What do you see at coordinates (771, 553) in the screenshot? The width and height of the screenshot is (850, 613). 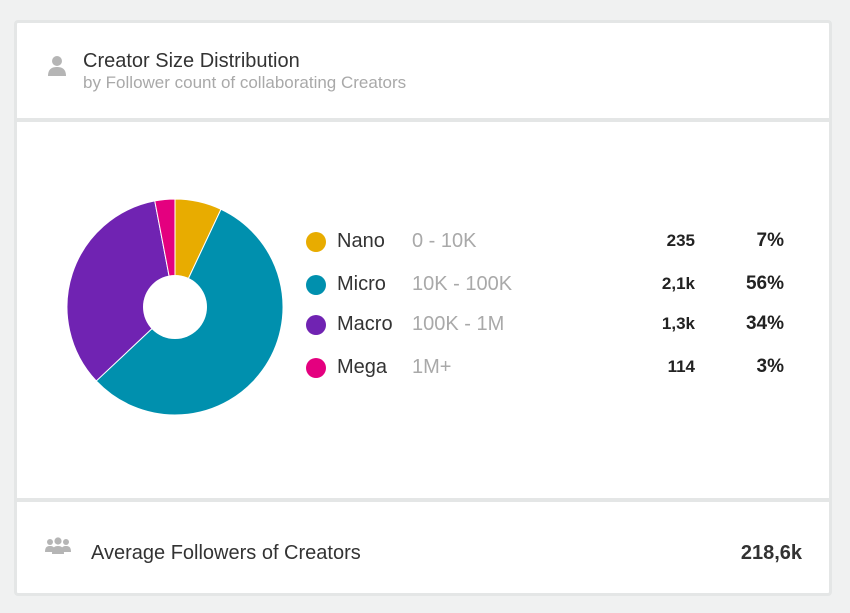 I see `average-followers-value: 218,6k` at bounding box center [771, 553].